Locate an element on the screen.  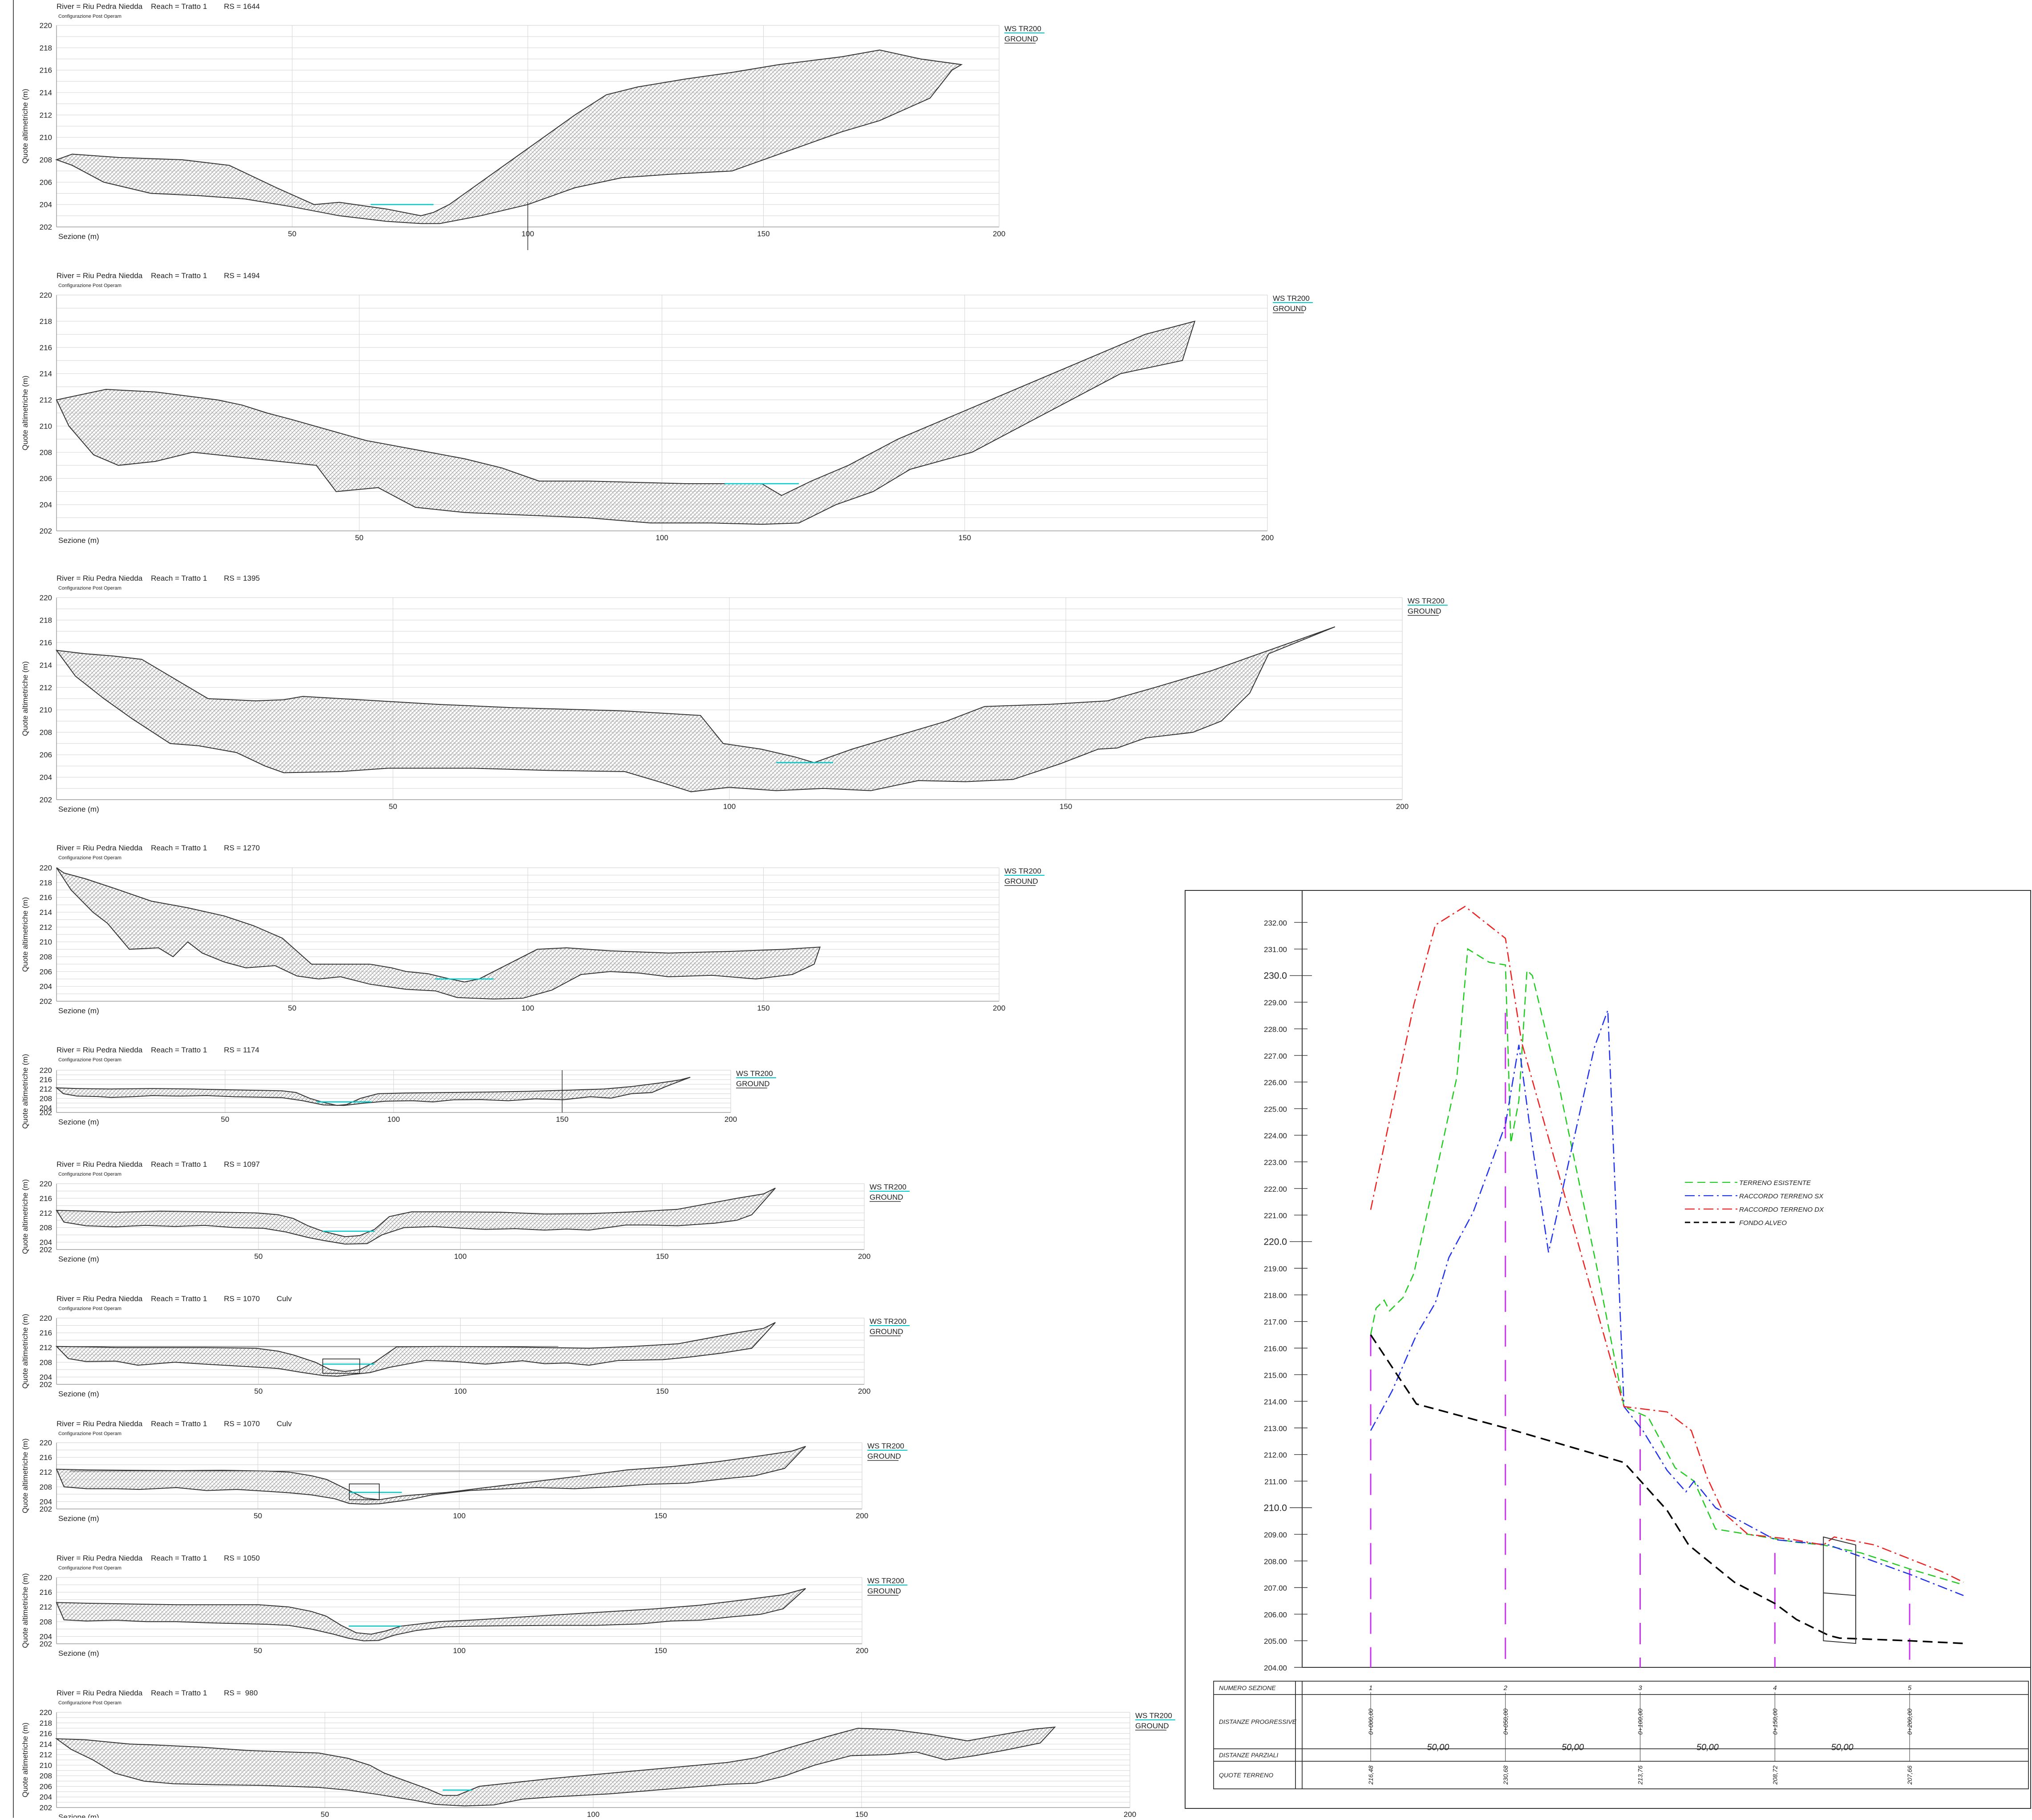
profile-y-tick-label: 215.00 is located at coordinates (1275, 1375).